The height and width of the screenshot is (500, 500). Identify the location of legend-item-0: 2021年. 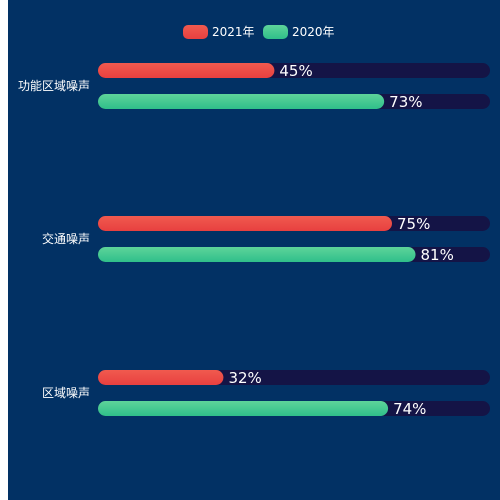
(219, 32).